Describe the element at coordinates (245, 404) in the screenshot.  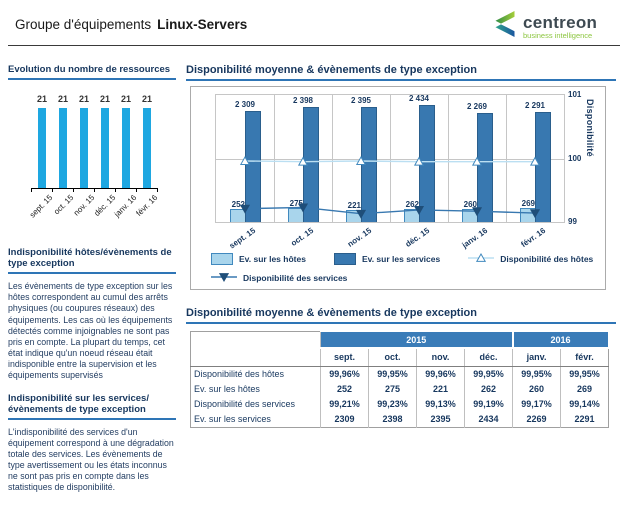
I see `table-row-label: Disponibilité des services` at that location.